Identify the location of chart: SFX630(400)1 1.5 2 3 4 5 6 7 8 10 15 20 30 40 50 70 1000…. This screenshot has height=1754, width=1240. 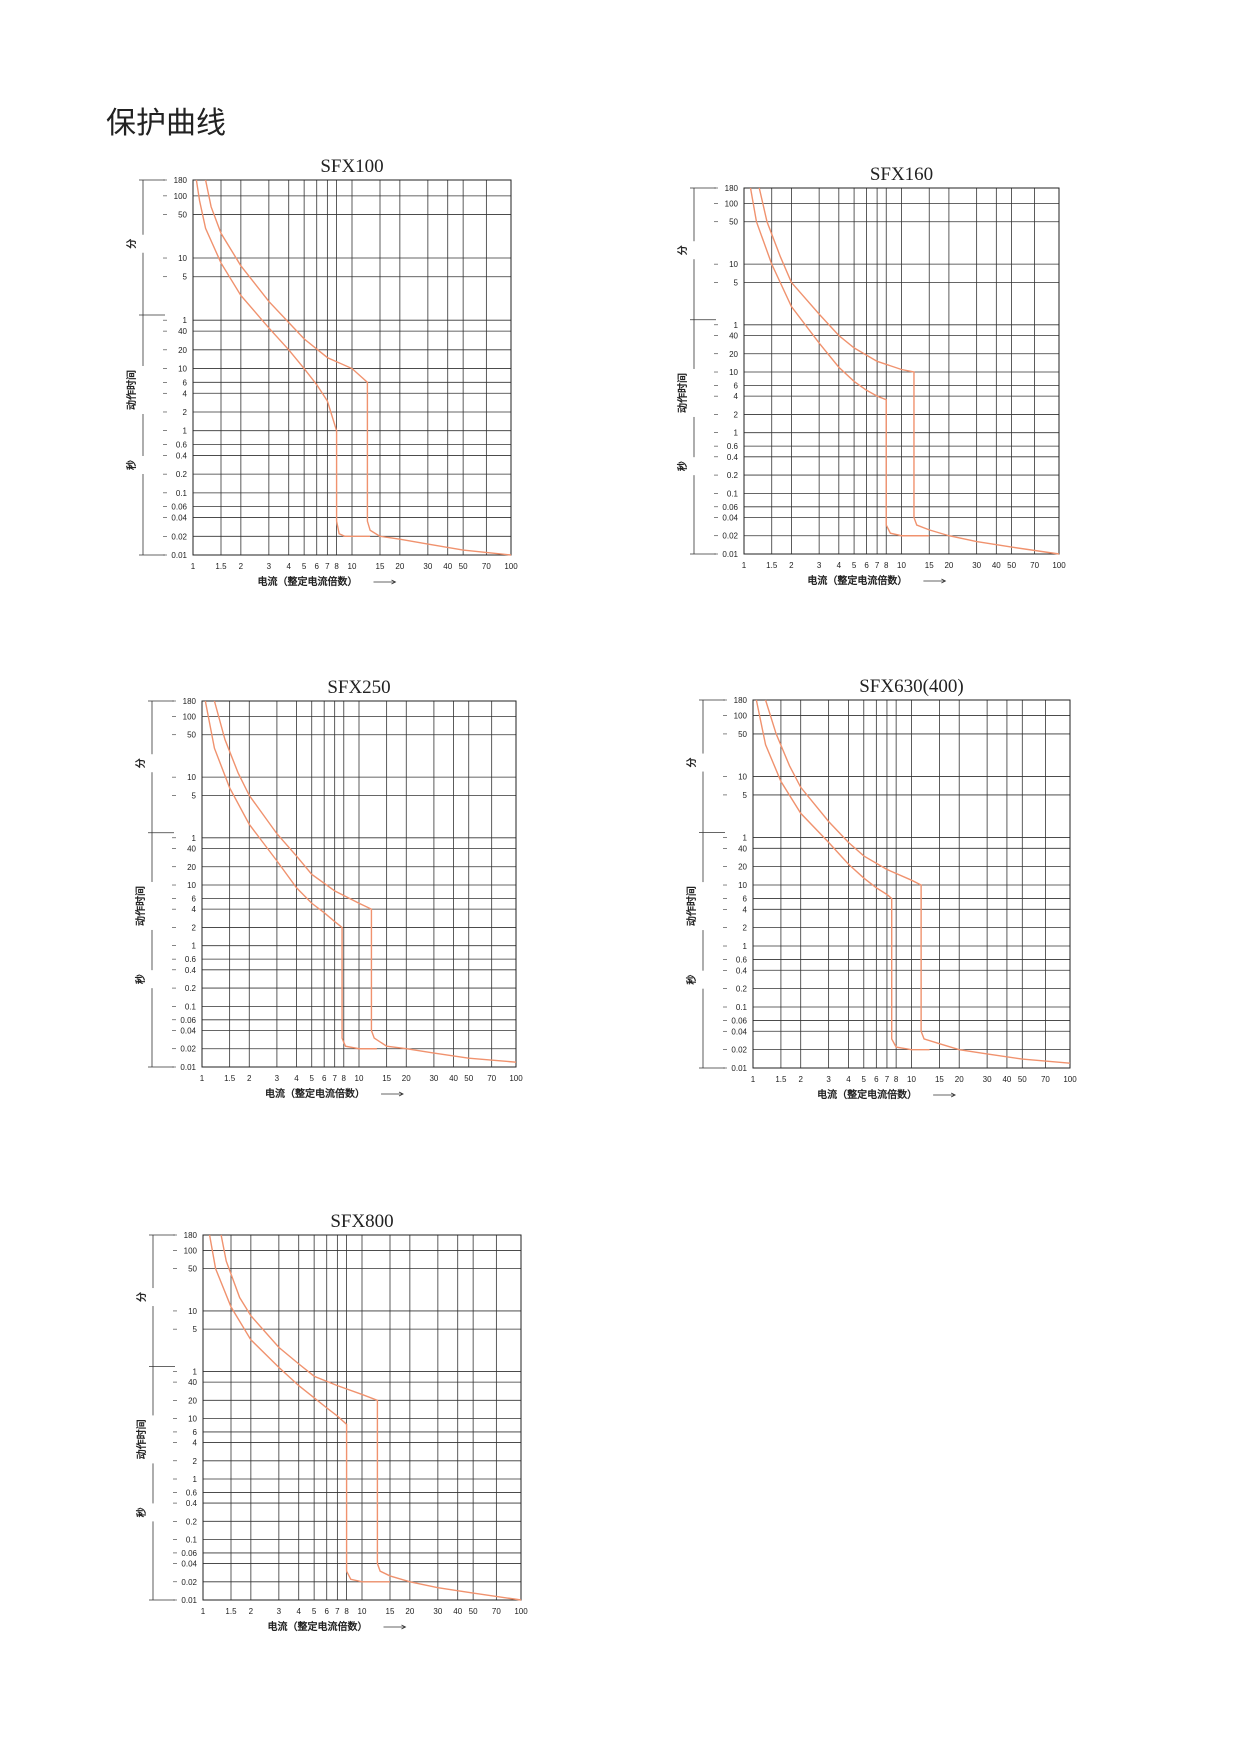
(881, 888).